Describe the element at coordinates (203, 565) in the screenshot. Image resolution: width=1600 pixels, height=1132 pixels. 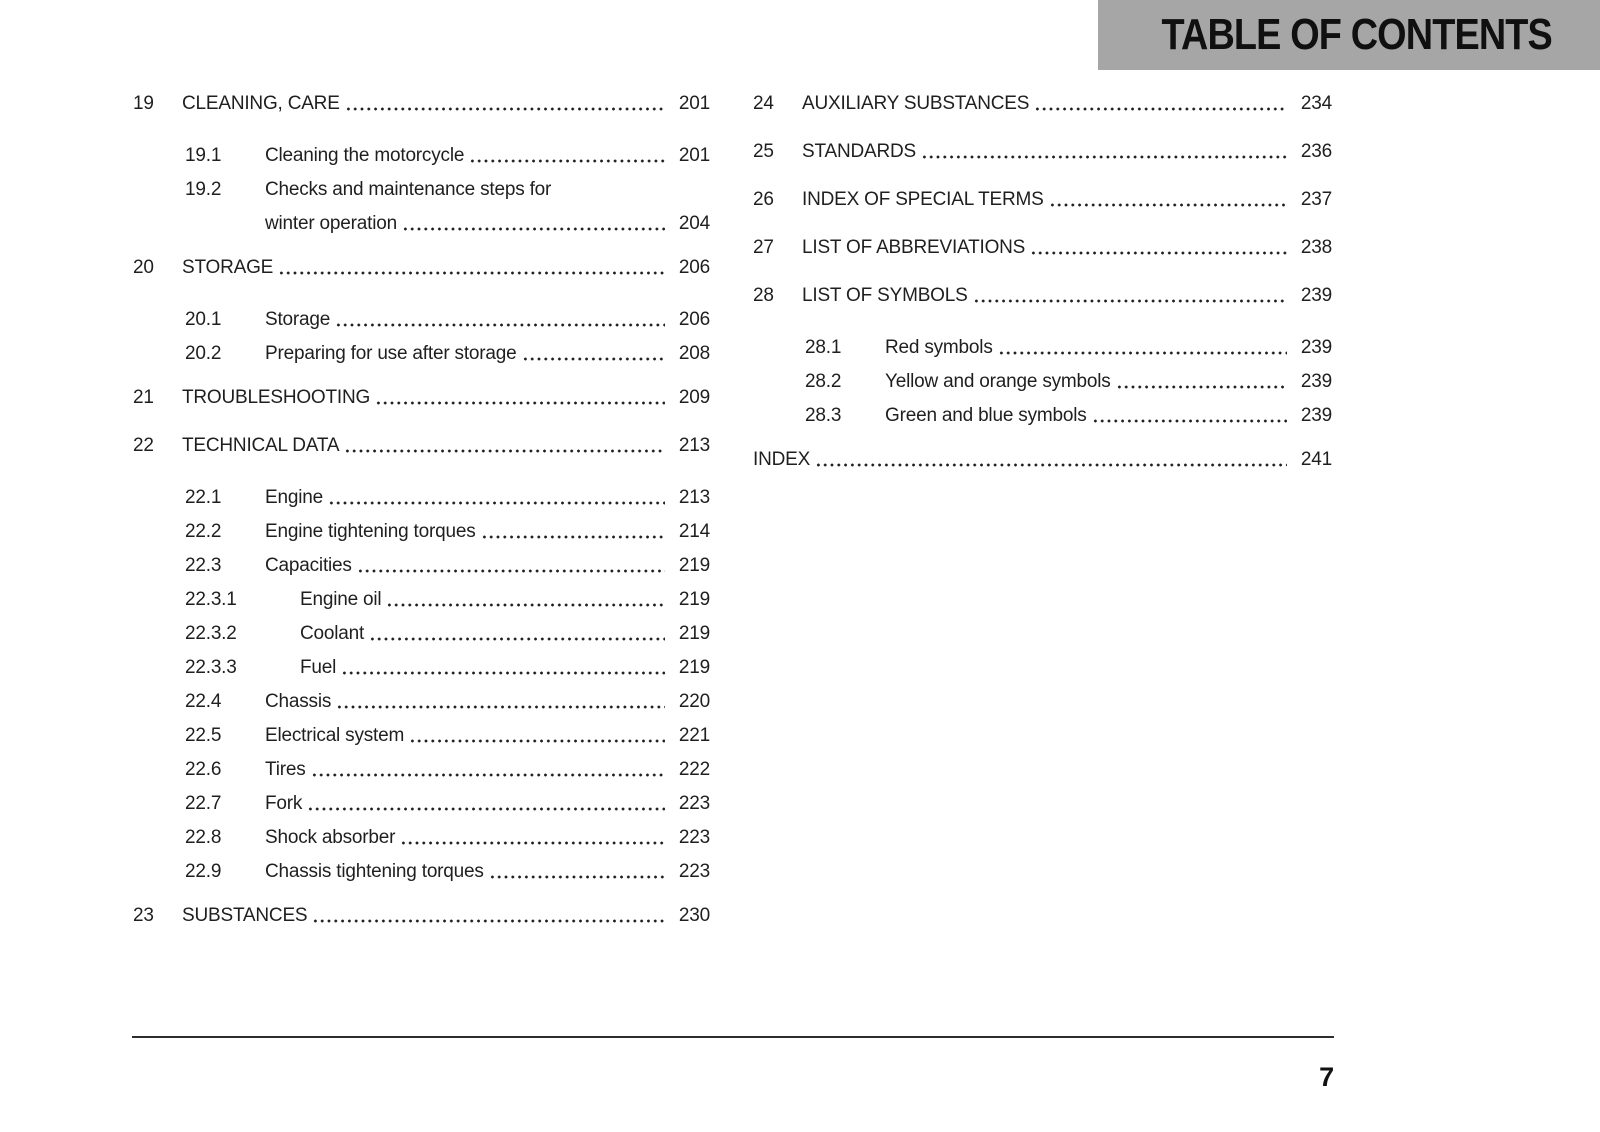
I see `entry-number: 22.3` at that location.